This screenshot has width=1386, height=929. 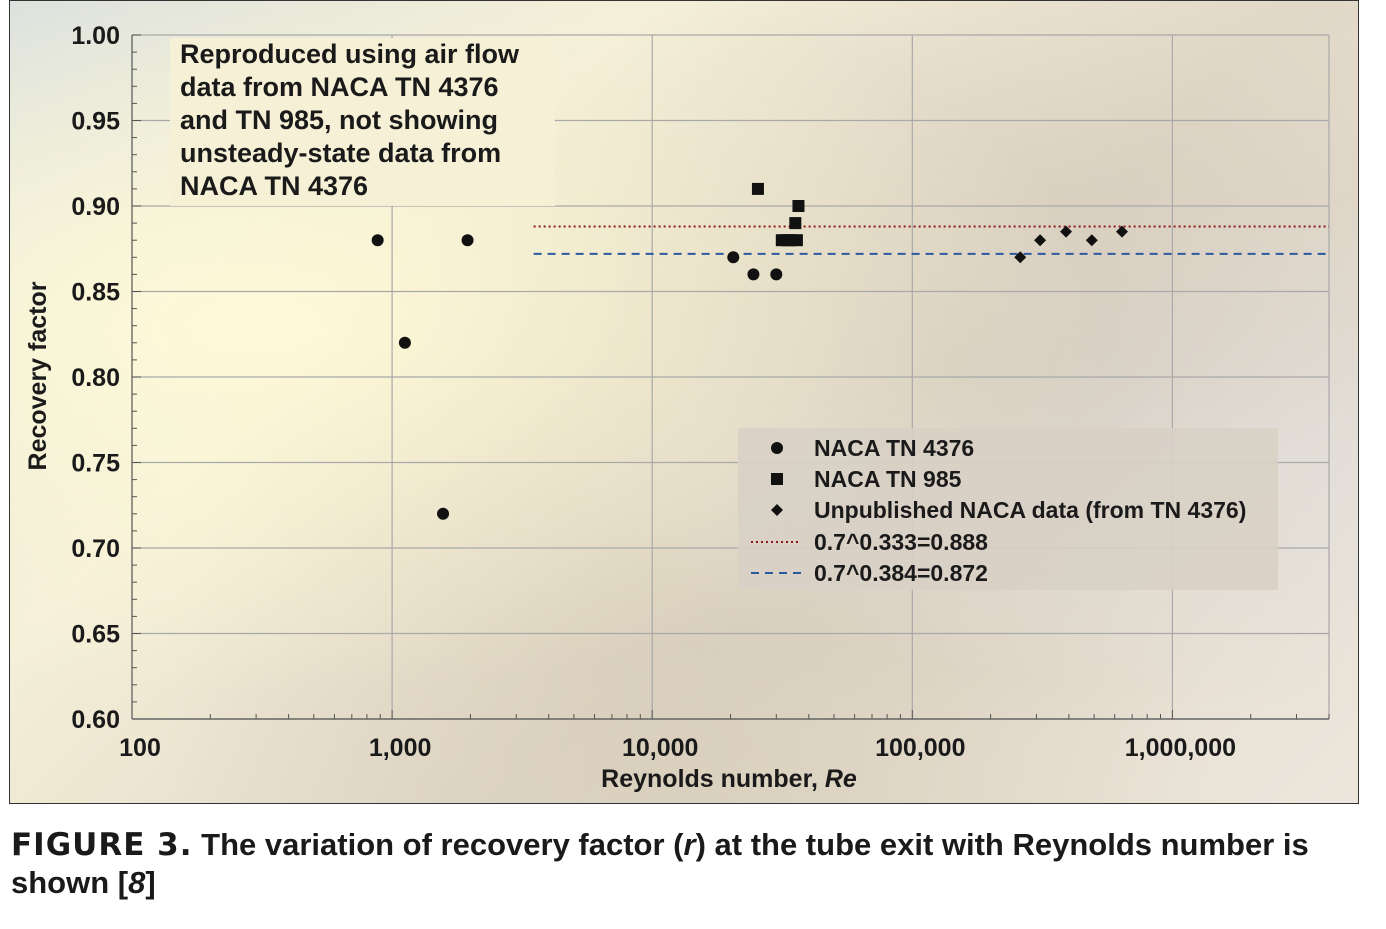 I want to click on annotation-line: data from NACA TN 4376, so click(x=339, y=87).